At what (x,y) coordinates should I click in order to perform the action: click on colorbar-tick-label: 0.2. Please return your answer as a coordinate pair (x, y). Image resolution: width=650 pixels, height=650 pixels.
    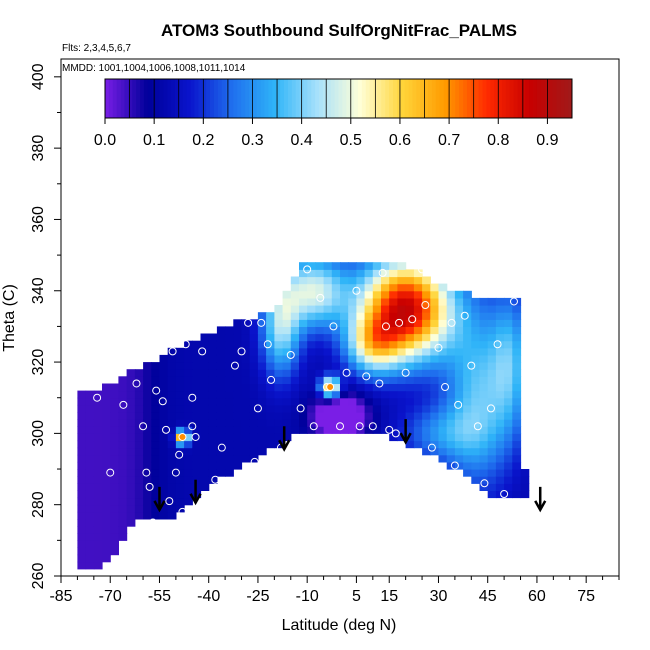
    Looking at the image, I should click on (203, 140).